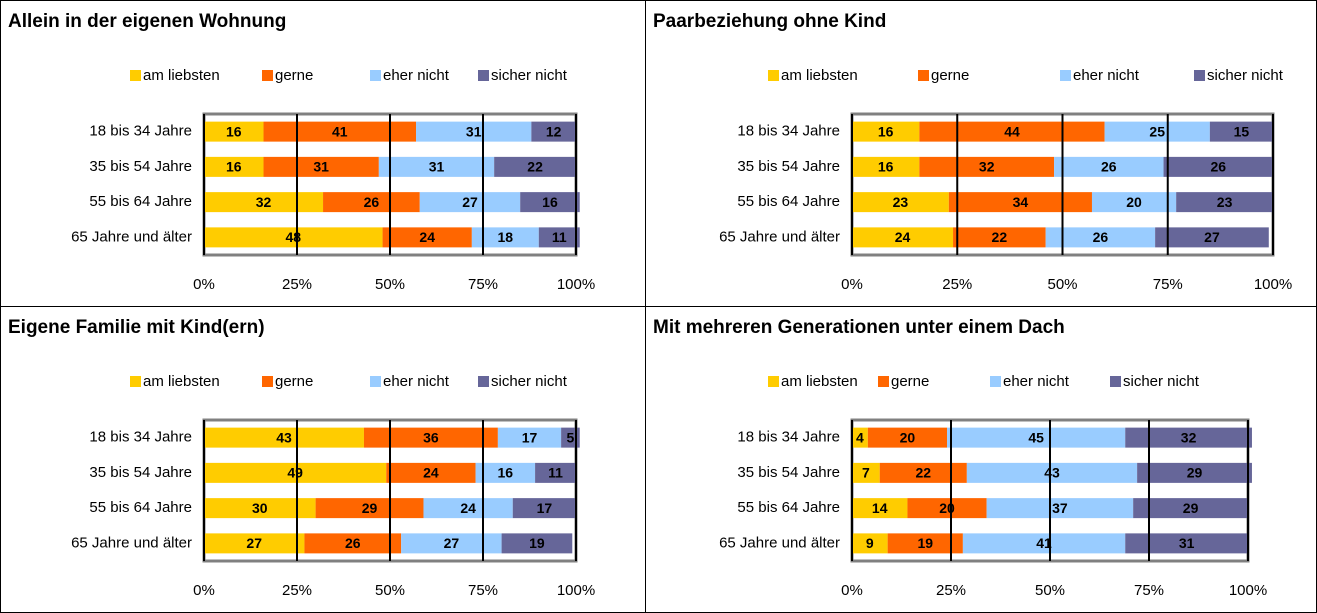 This screenshot has width=1317, height=613. I want to click on chart-title: Eigene Familie mit Kind(ern), so click(136, 327).